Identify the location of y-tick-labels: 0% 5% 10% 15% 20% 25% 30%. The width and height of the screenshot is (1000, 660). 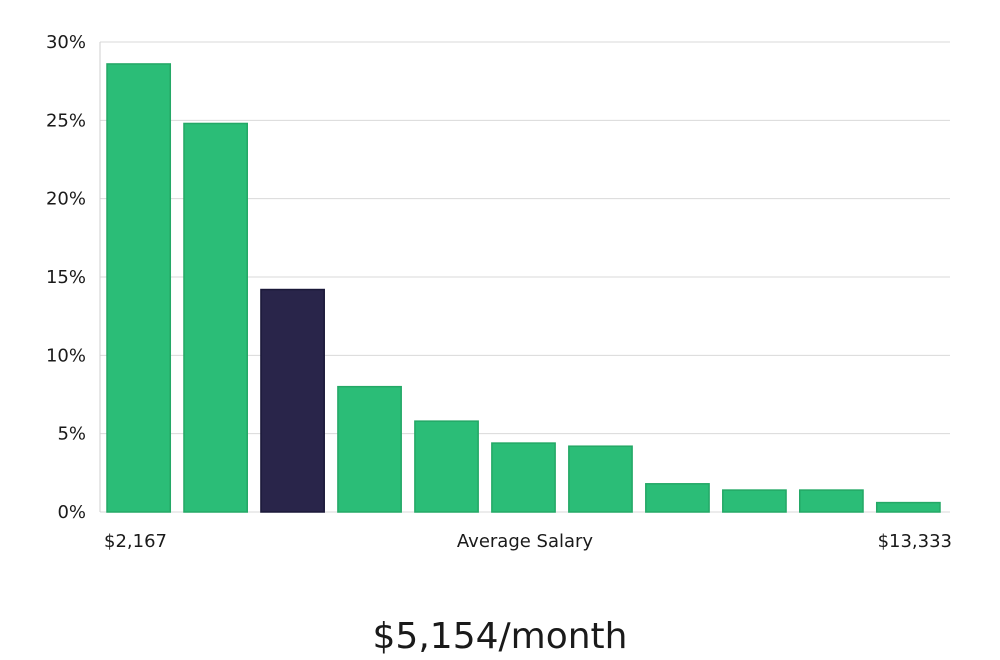
(66, 277).